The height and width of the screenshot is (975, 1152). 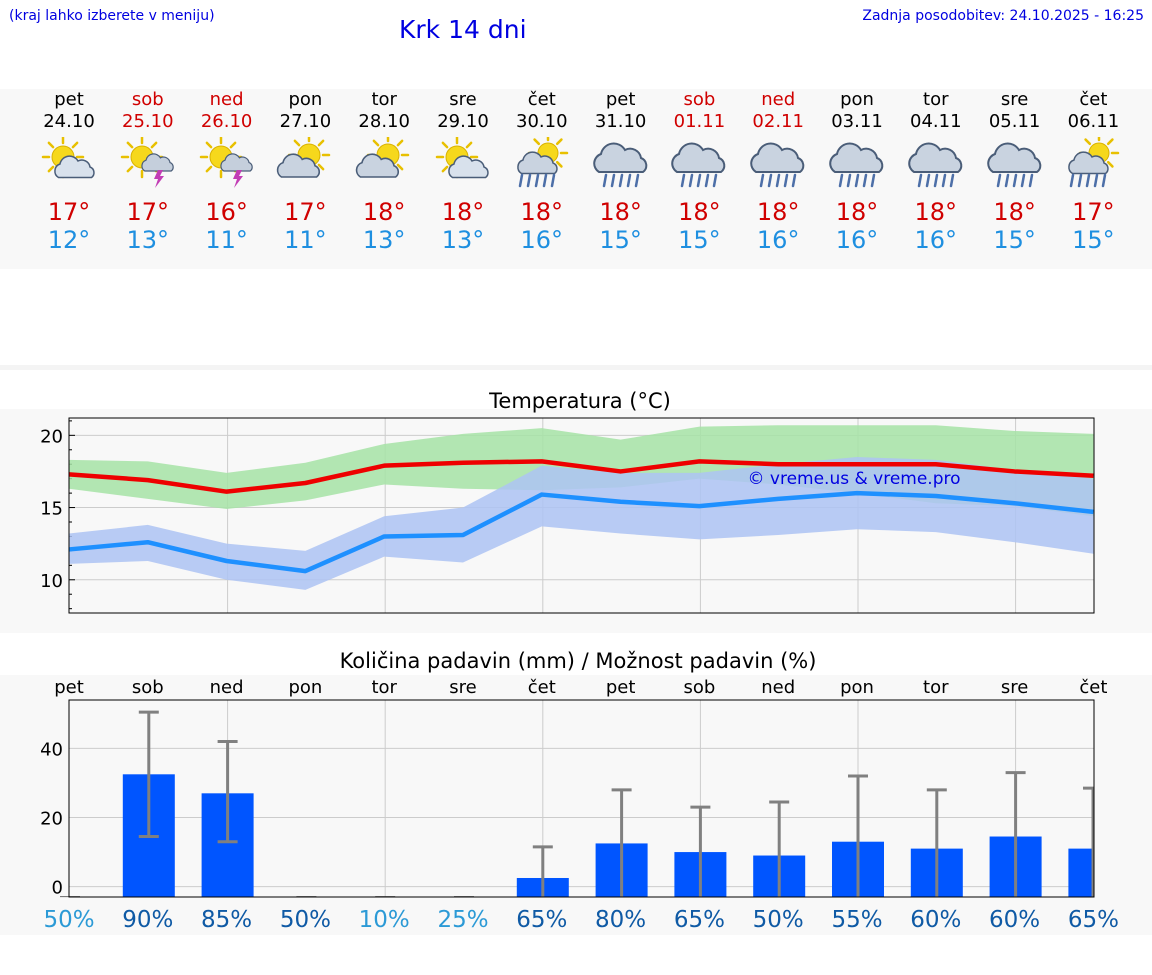 I want to click on day-name: sob, so click(x=147, y=99).